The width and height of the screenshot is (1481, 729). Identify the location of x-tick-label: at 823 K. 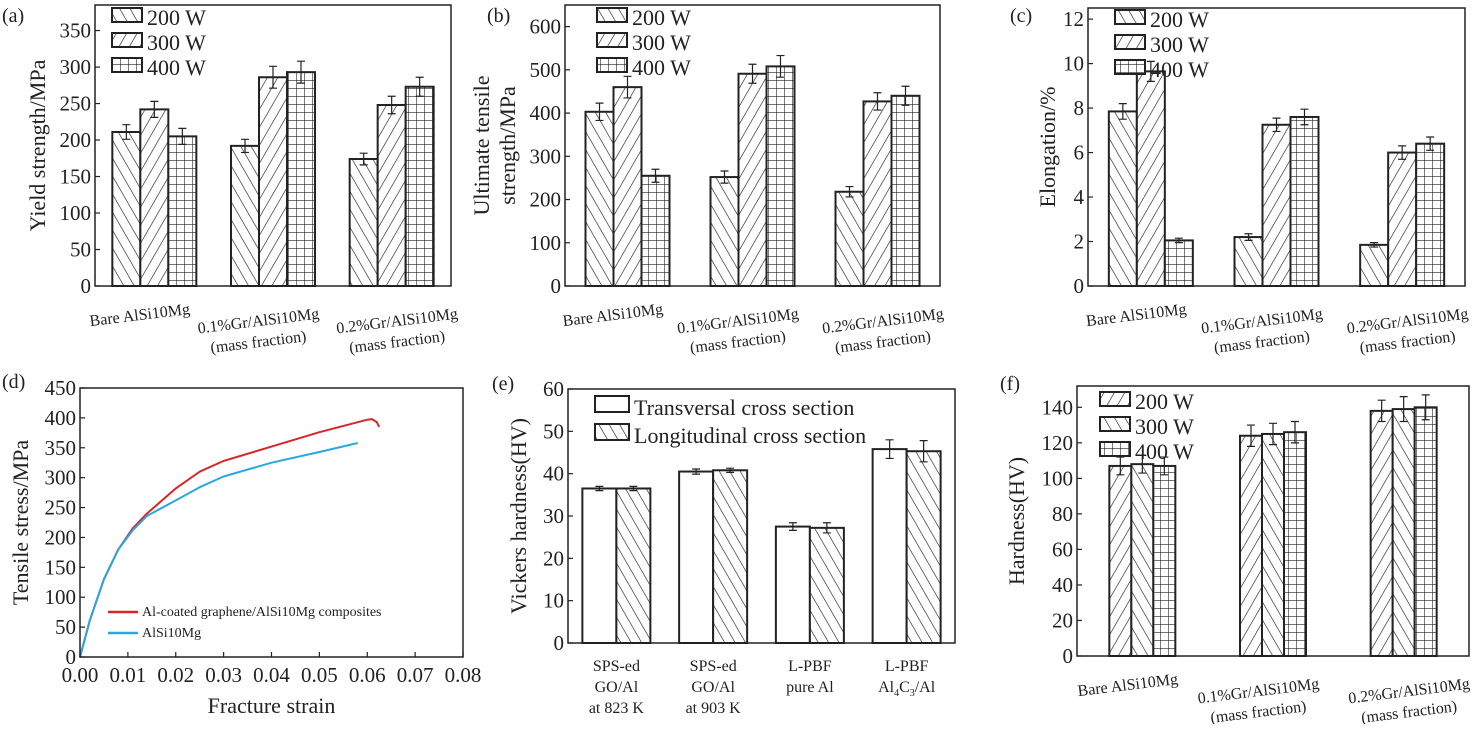
(617, 708).